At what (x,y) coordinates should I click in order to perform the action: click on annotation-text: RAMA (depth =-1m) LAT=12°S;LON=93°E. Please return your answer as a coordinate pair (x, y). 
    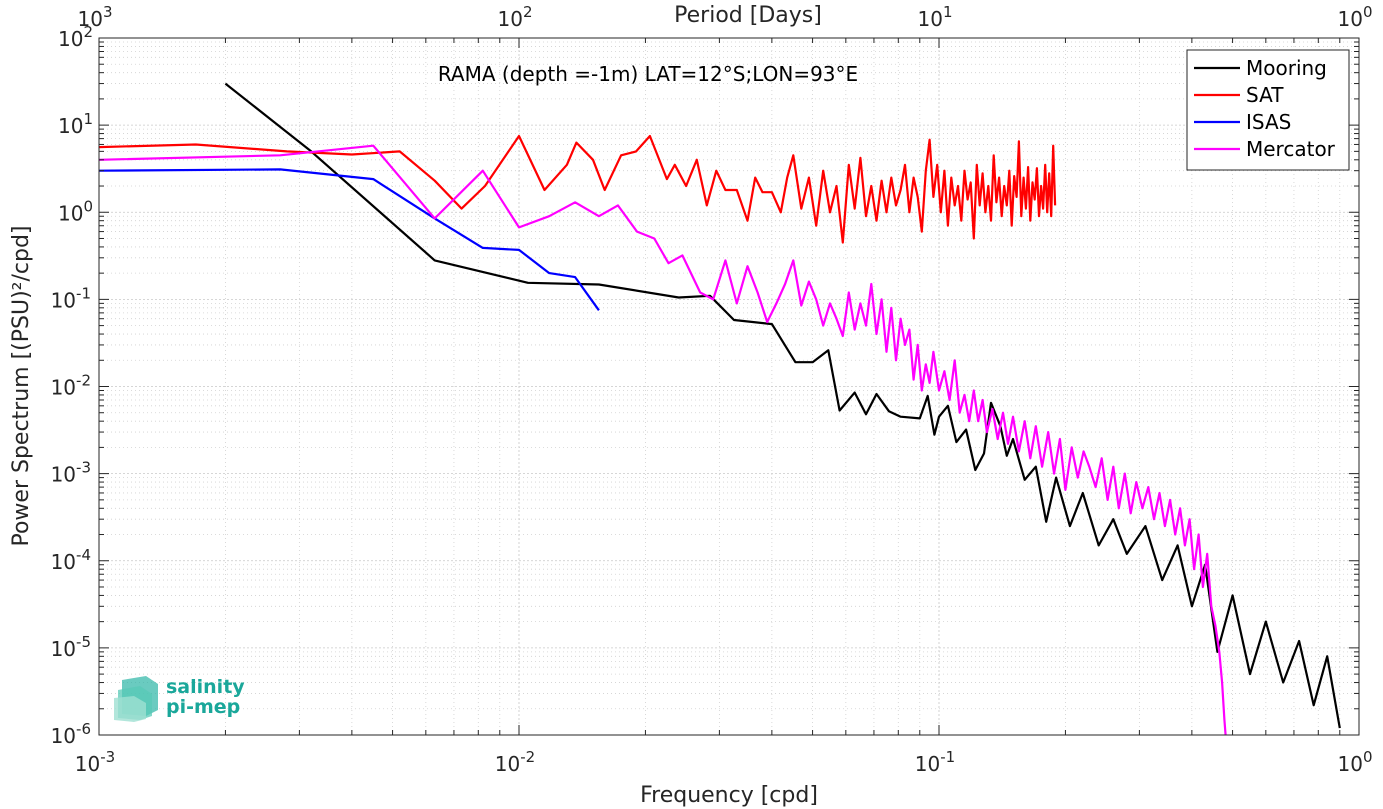
    Looking at the image, I should click on (648, 74).